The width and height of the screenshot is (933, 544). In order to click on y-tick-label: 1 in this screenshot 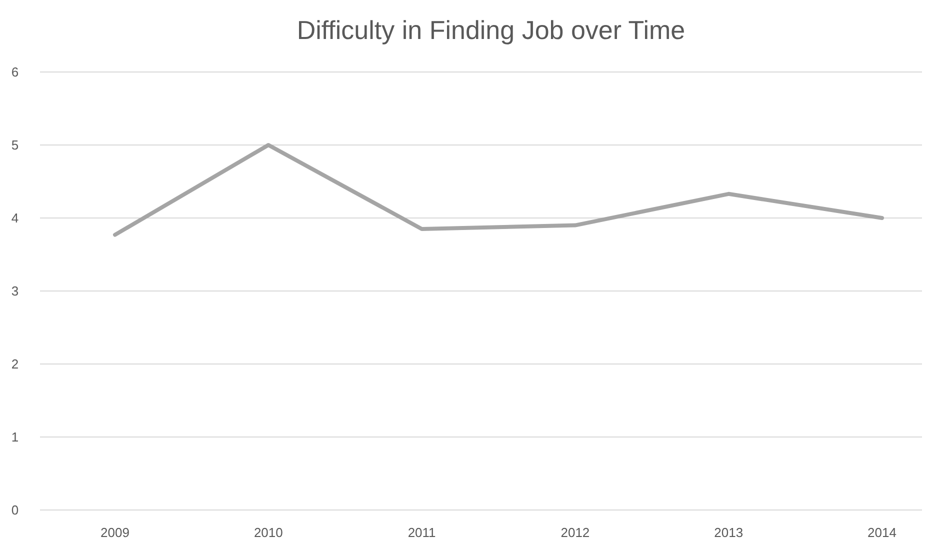, I will do `click(15, 437)`.